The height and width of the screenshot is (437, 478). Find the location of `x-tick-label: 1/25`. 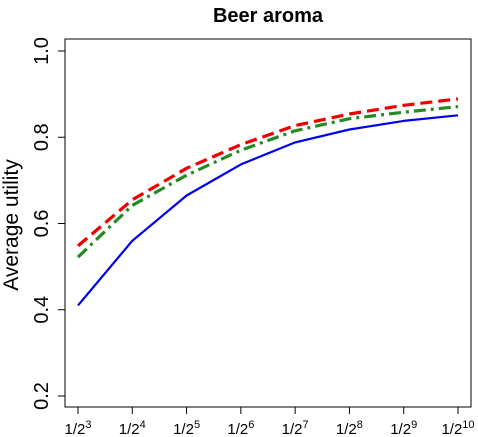

x-tick-label: 1/25 is located at coordinates (186, 428).